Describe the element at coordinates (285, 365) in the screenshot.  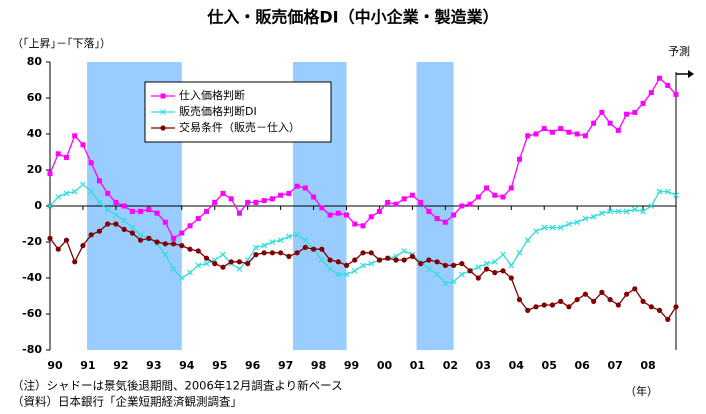
I see `x-tick-label: 97` at that location.